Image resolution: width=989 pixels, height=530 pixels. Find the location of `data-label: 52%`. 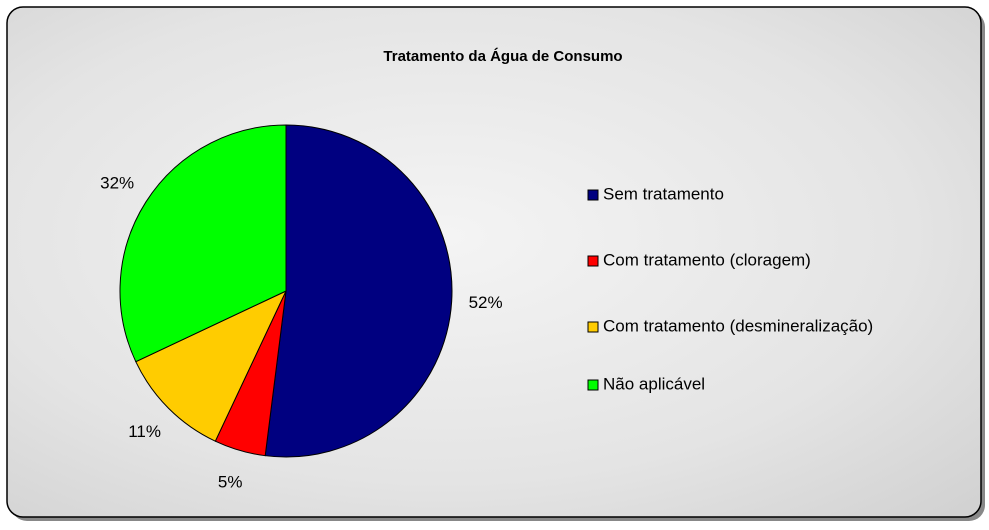

data-label: 52% is located at coordinates (486, 302).